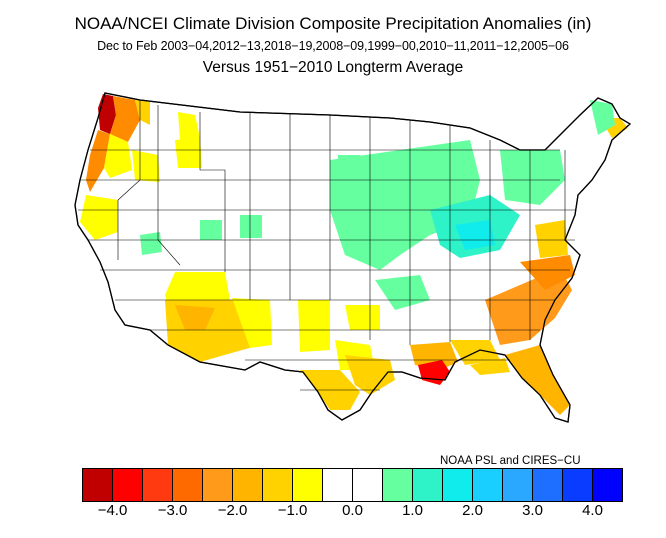 This screenshot has height=538, width=666. I want to click on region-ca-north-yellow, so click(99, 217).